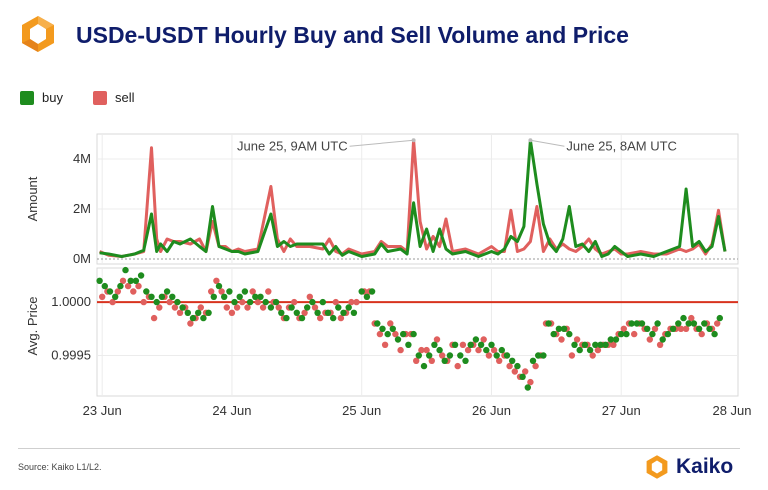 This screenshot has height=490, width=768. What do you see at coordinates (113, 97) in the screenshot?
I see `legend-item-sell: sell` at bounding box center [113, 97].